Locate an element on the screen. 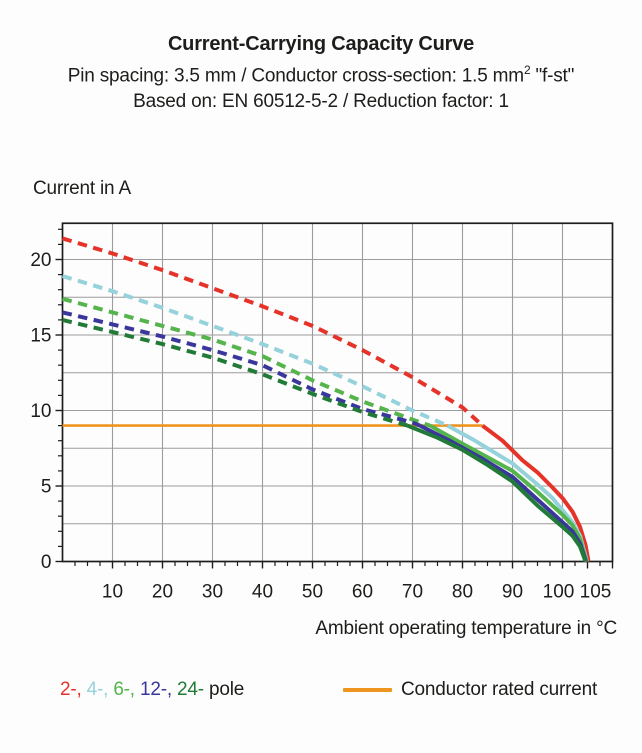 The image size is (642, 753). x-axis-tick-label: 80 is located at coordinates (462, 592).